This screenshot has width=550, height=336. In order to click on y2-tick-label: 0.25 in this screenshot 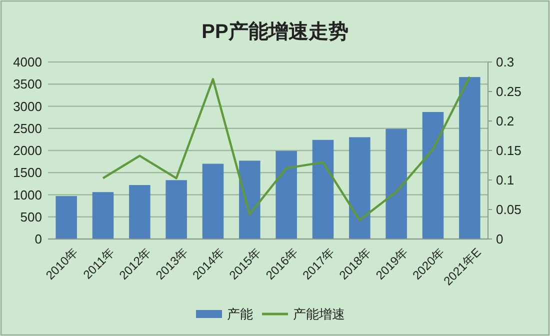, I will do `click(509, 92)`.